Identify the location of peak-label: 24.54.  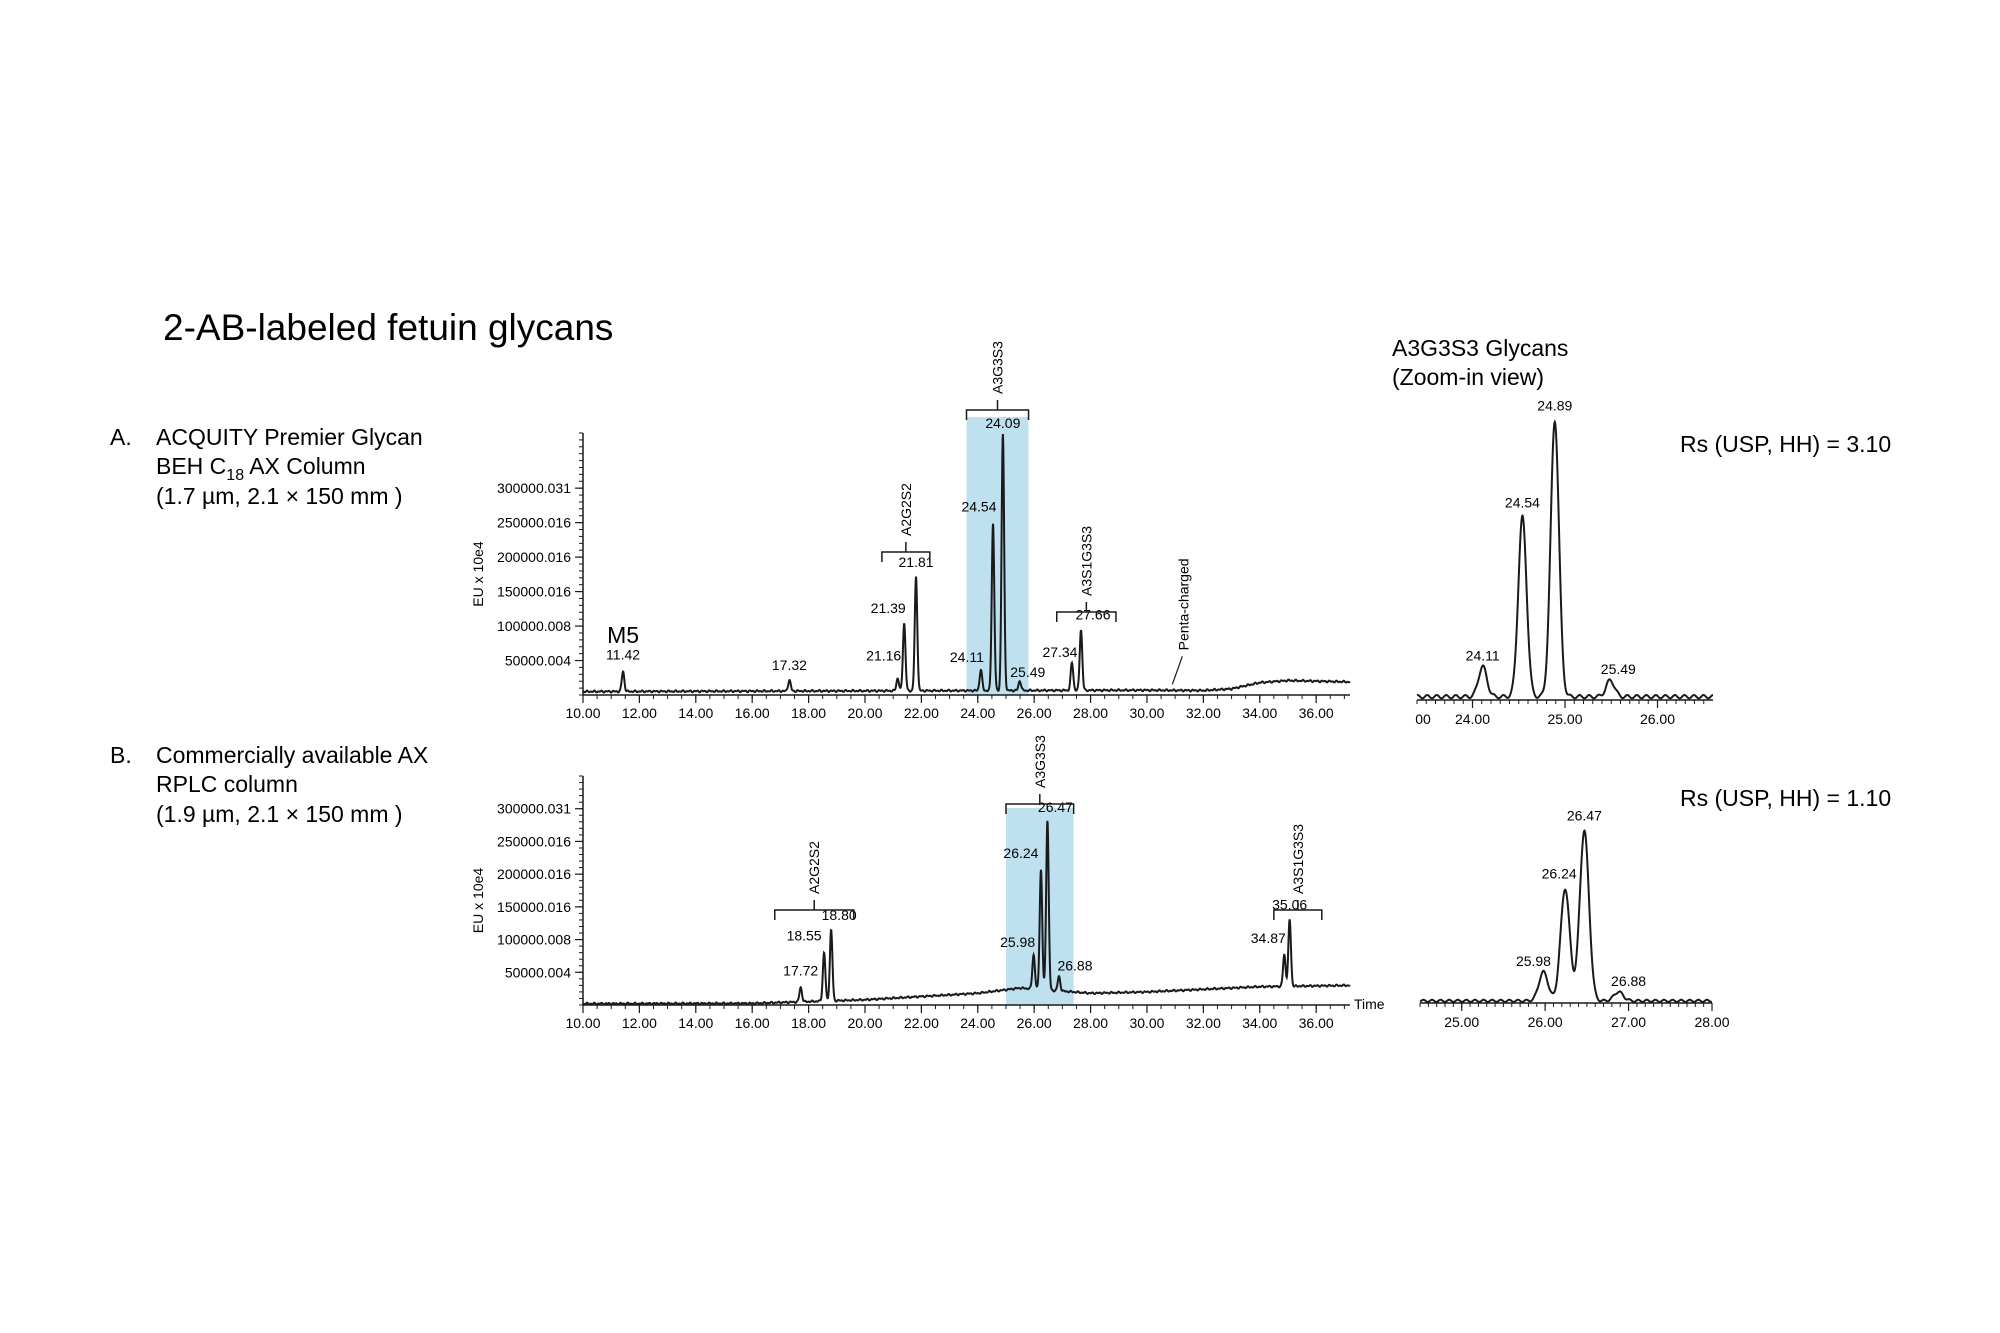
(978, 507).